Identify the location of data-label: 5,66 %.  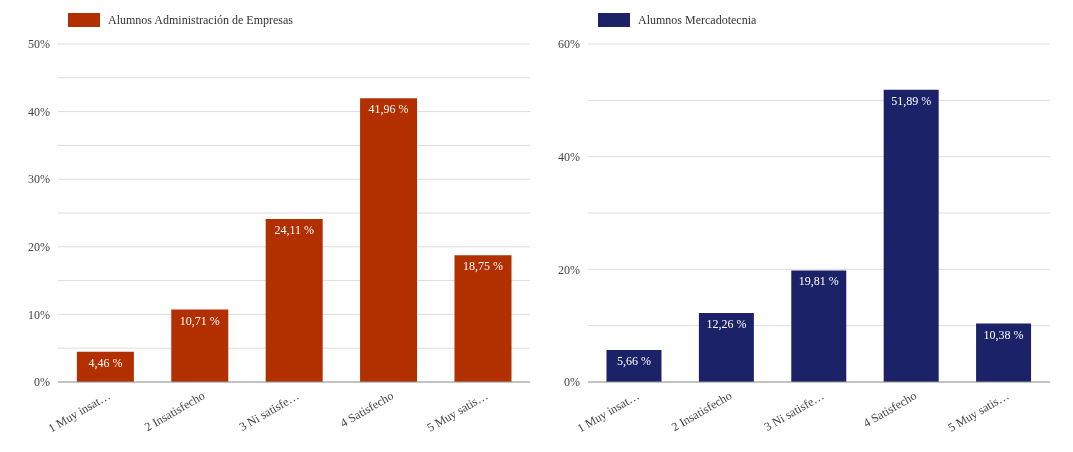
(633, 361).